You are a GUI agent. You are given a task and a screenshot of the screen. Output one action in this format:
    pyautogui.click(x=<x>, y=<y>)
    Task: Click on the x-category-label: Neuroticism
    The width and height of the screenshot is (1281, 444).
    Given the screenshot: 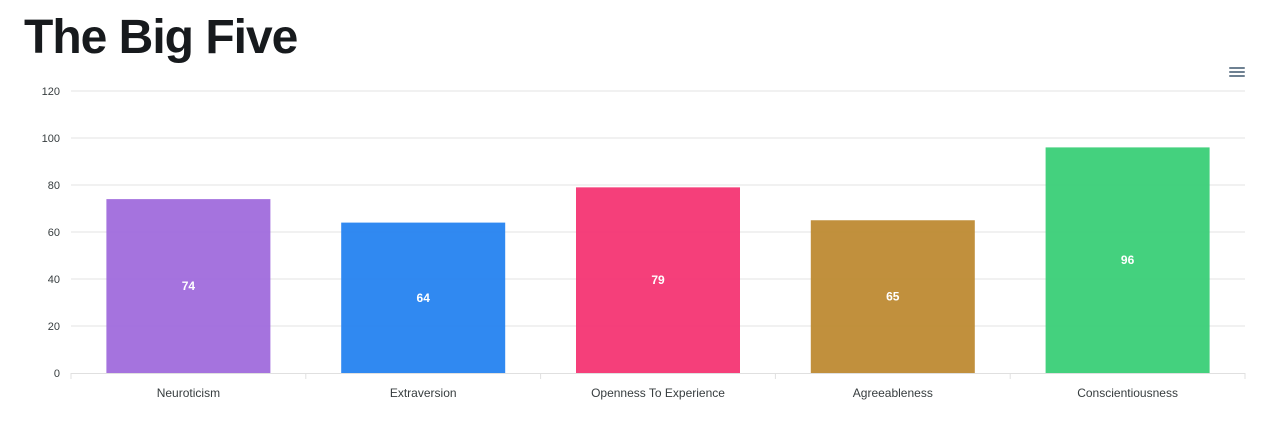 What is the action you would take?
    pyautogui.click(x=188, y=393)
    